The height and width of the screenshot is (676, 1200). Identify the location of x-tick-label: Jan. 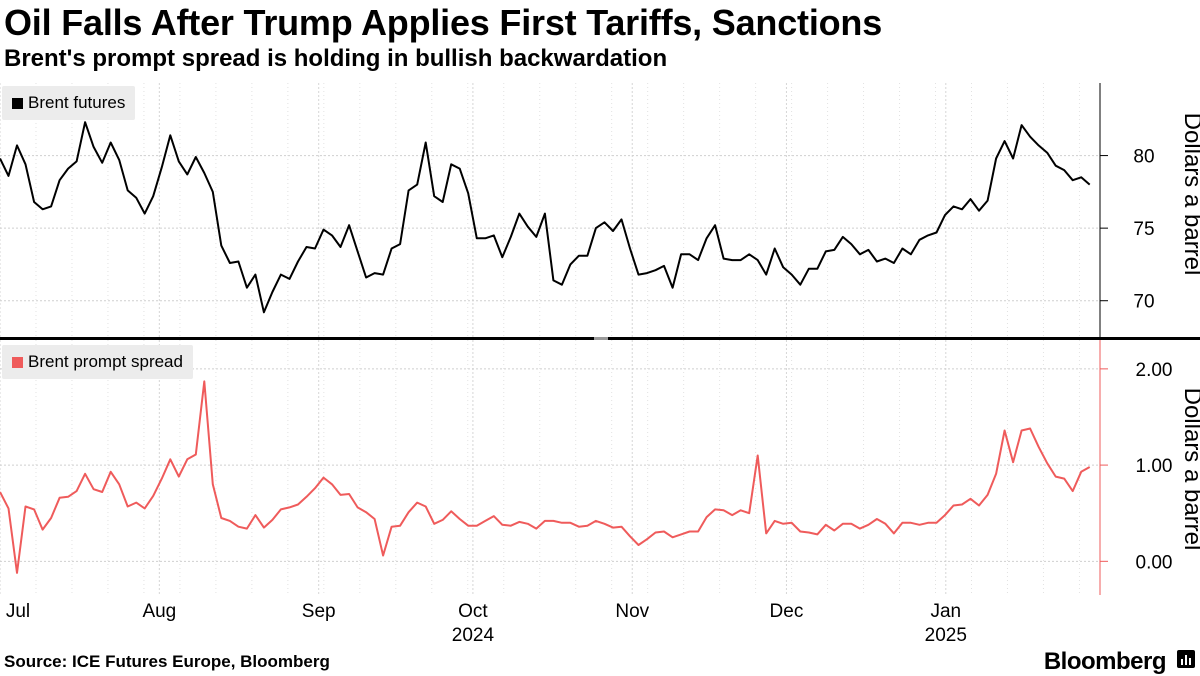
(945, 611).